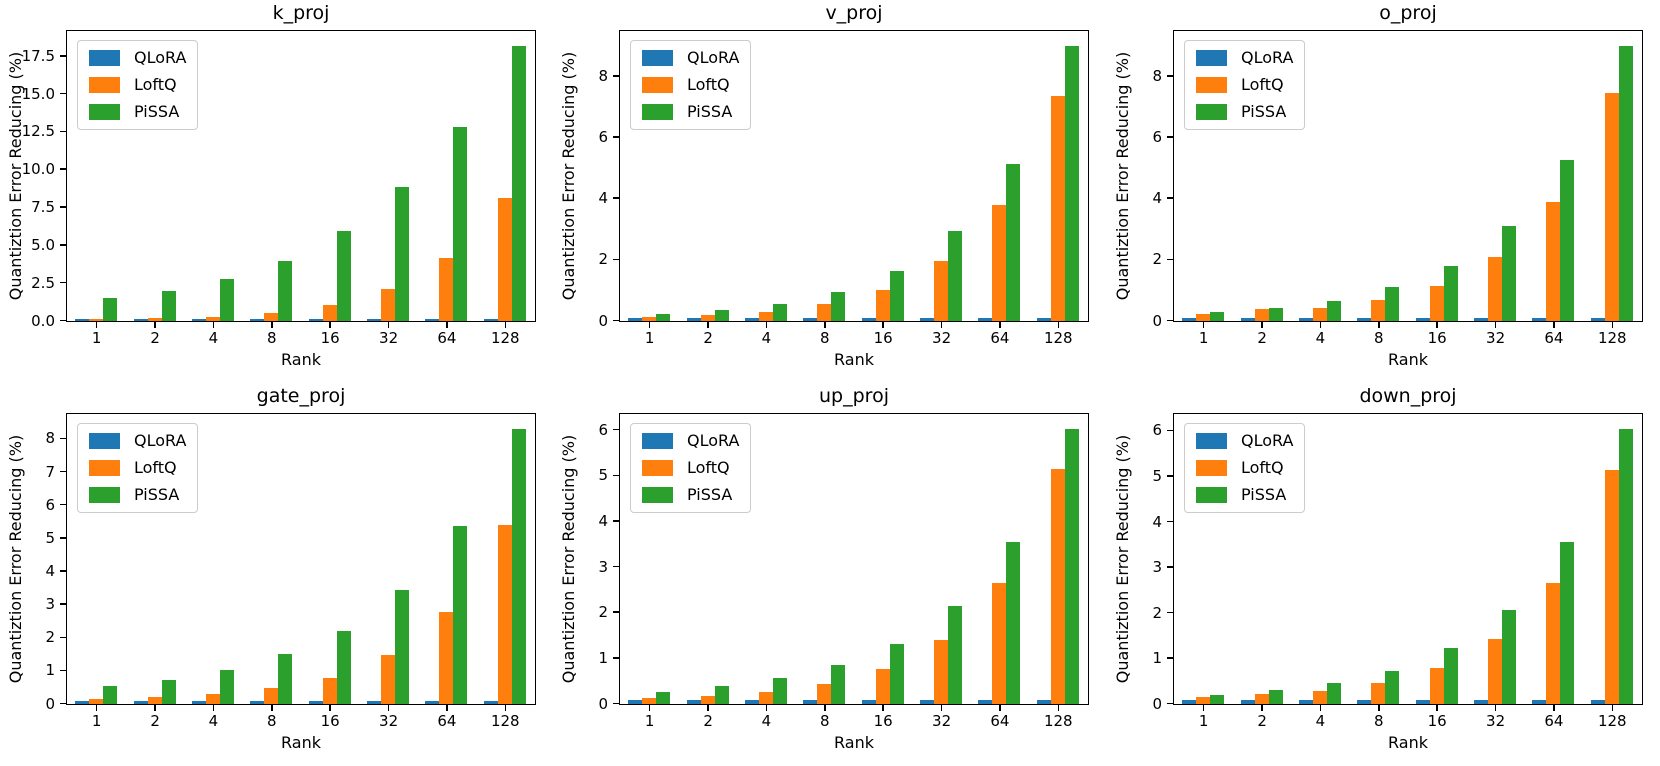  I want to click on legend-label: LoftQ, so click(1262, 467).